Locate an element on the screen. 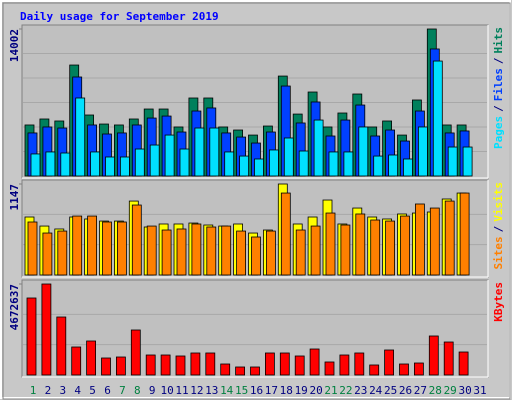  y-tick-label: 14002 is located at coordinates (14, 45).